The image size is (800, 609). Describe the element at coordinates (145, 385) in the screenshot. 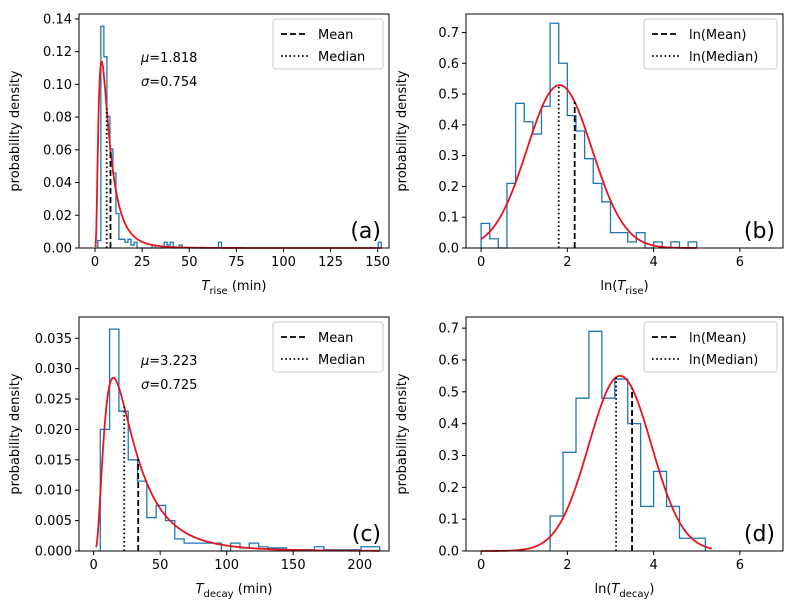

I see `stat-symbol: σ` at that location.